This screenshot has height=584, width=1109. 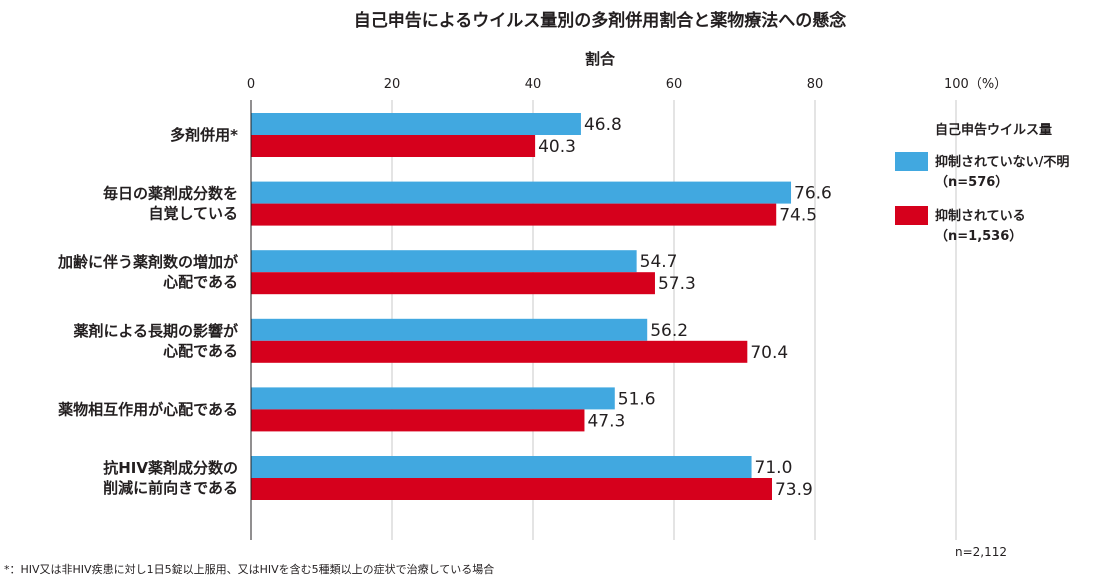 I want to click on legend-label-1-line0: 抑制されている, so click(x=980, y=216).